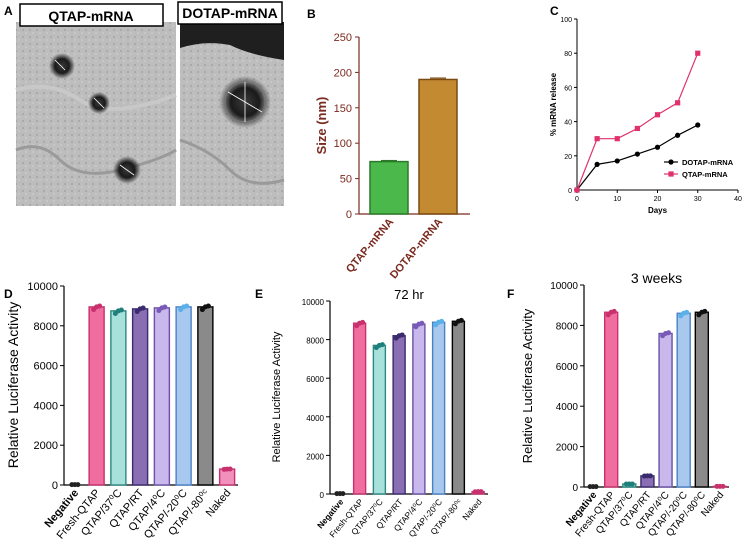 The width and height of the screenshot is (742, 549). What do you see at coordinates (637, 121) in the screenshot?
I see `c-series-line-qtap-mrna` at bounding box center [637, 121].